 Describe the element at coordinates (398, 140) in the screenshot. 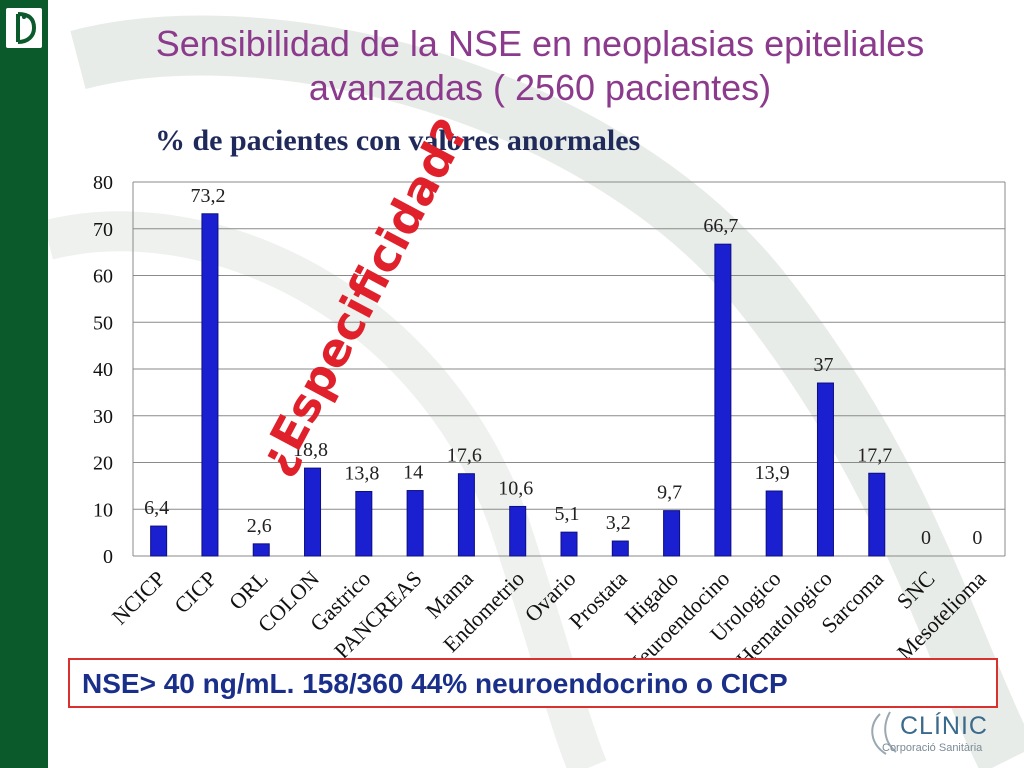

I see `chart-subtitle: % de pacientes con valores anormales` at that location.